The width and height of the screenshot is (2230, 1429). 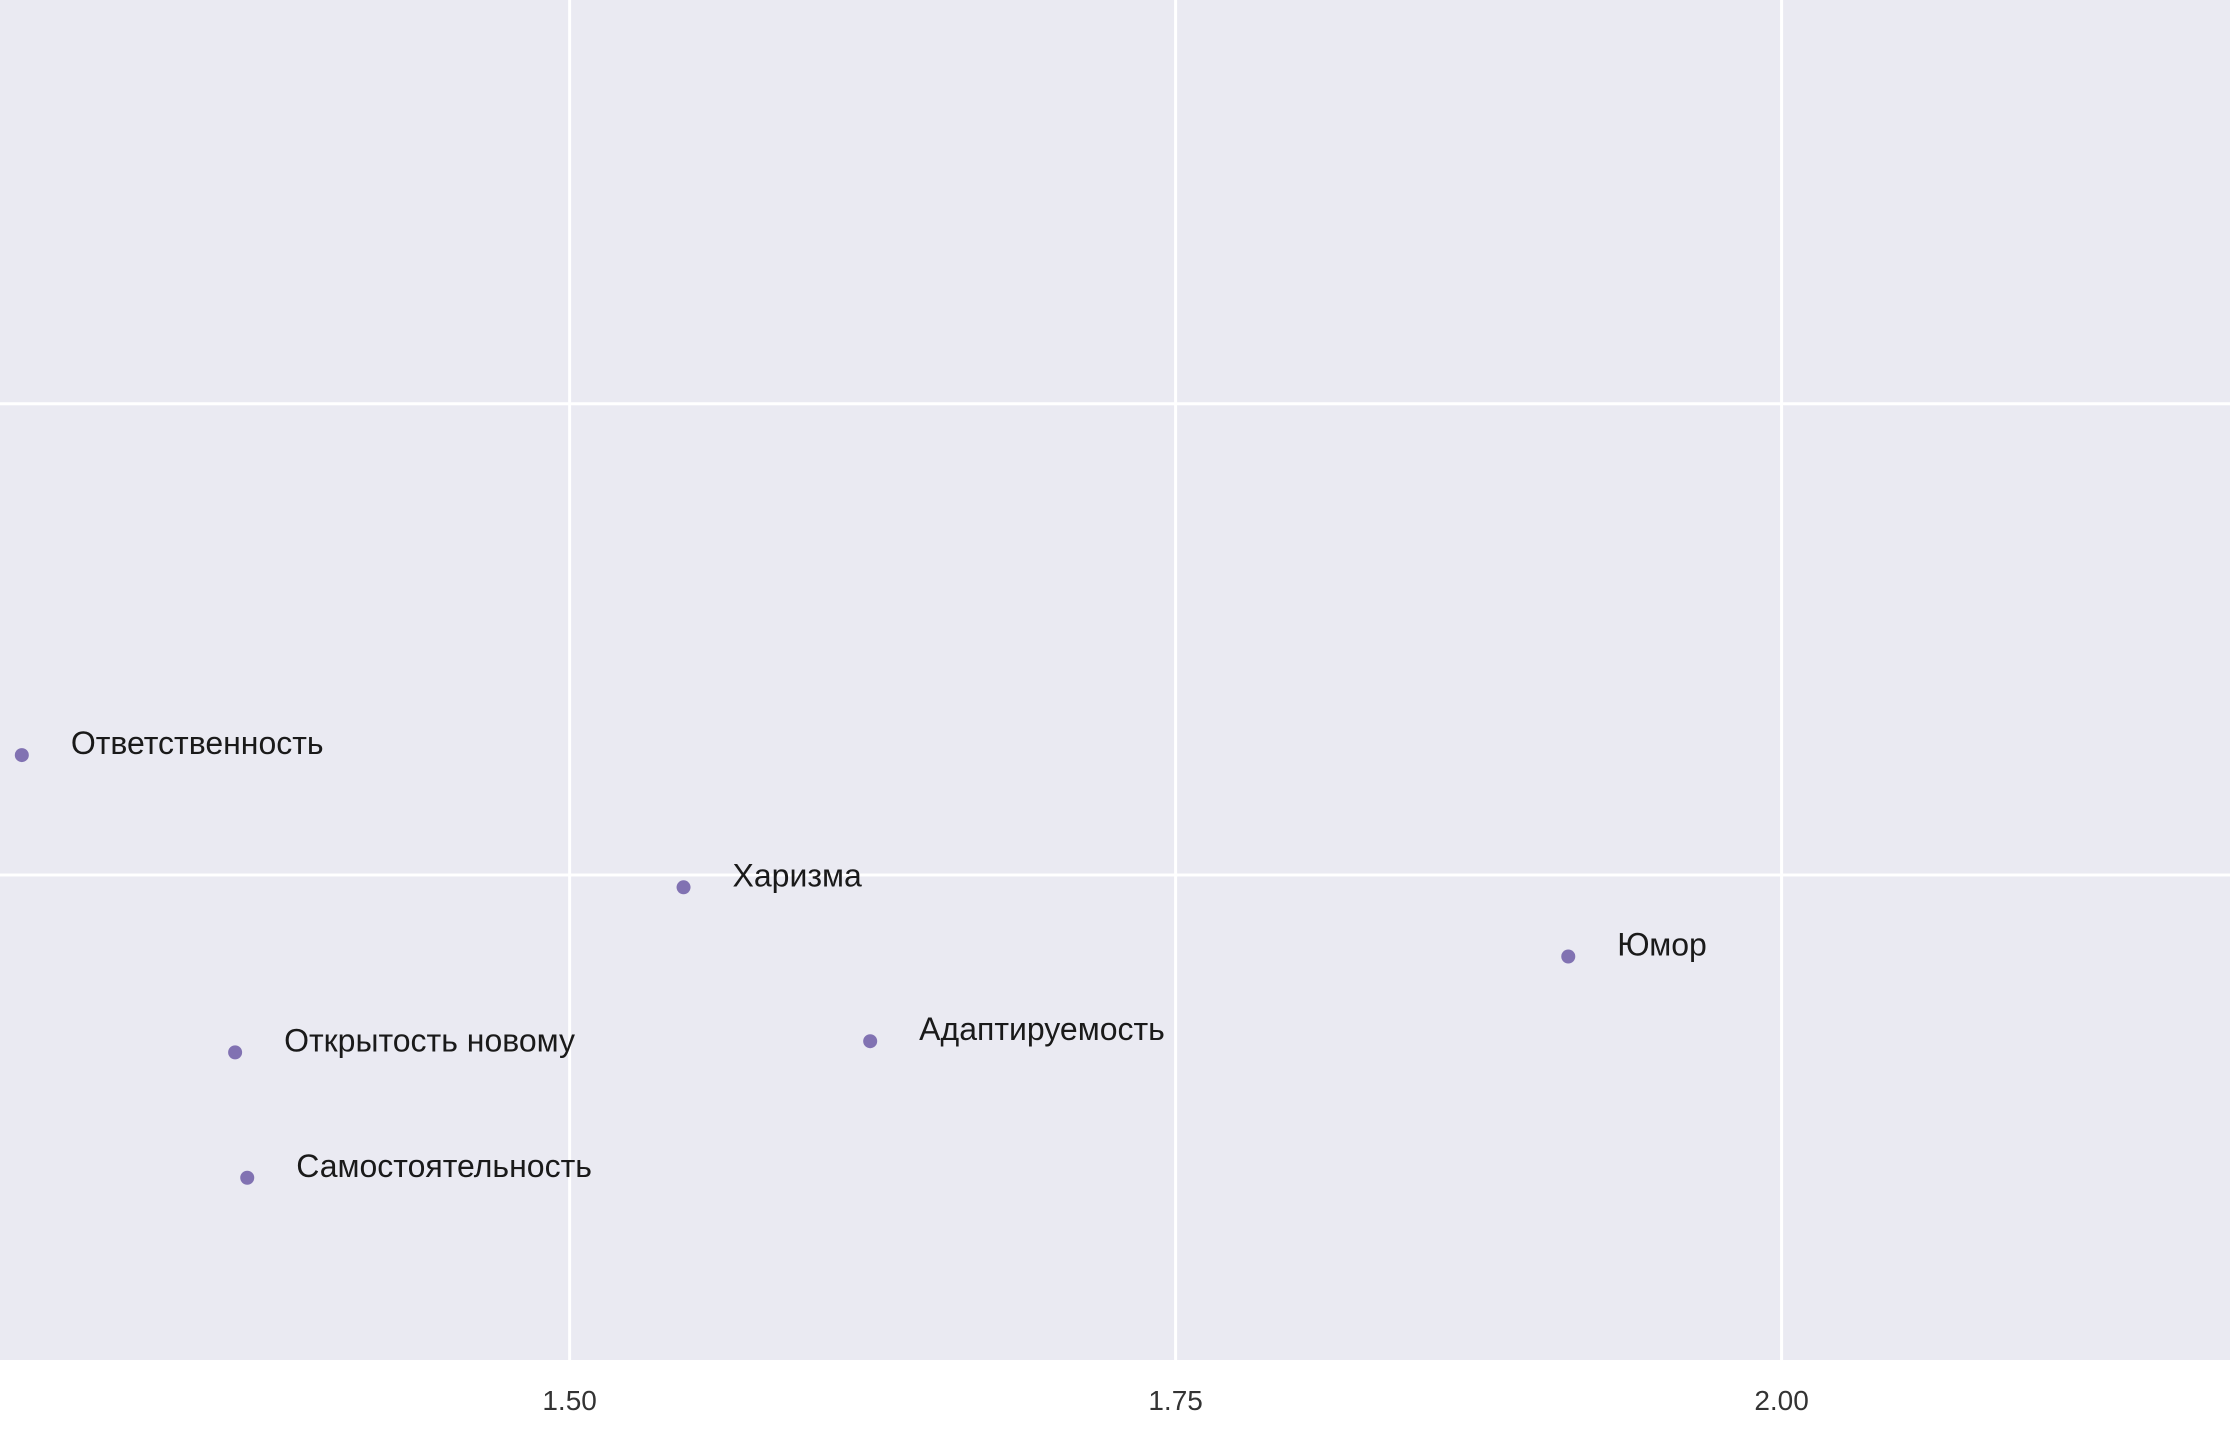 I want to click on point-label: Открытость новому, so click(x=429, y=1040).